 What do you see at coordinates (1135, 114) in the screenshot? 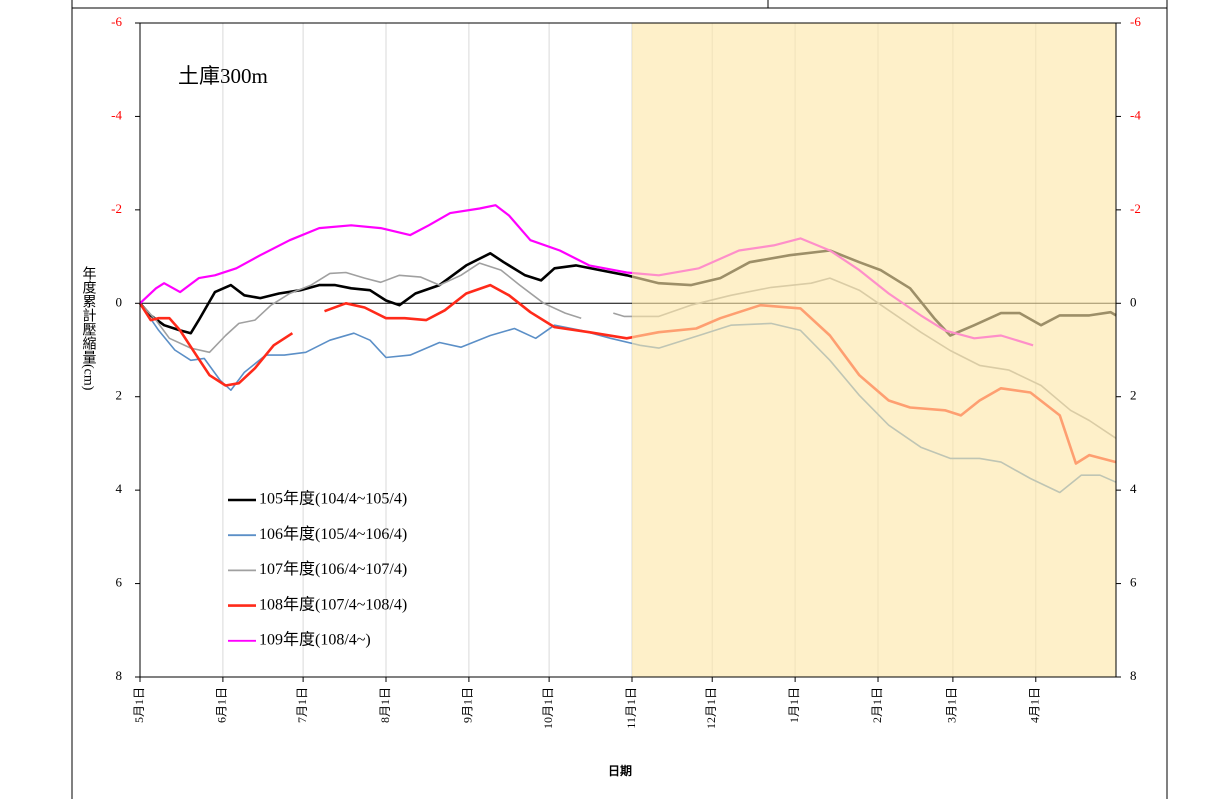
I see `y2-tick-label: -4` at bounding box center [1135, 114].